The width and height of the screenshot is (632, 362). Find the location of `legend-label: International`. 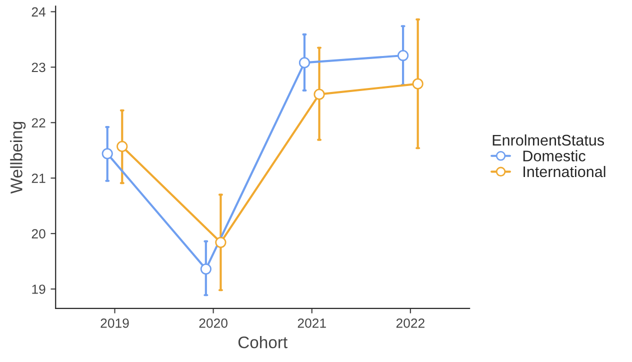

legend-label: International is located at coordinates (565, 172).